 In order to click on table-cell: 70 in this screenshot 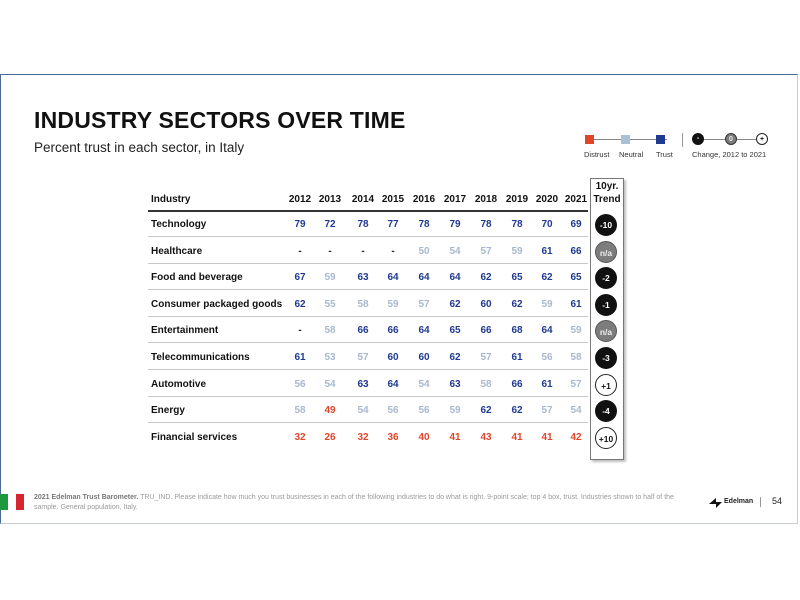, I will do `click(547, 224)`.